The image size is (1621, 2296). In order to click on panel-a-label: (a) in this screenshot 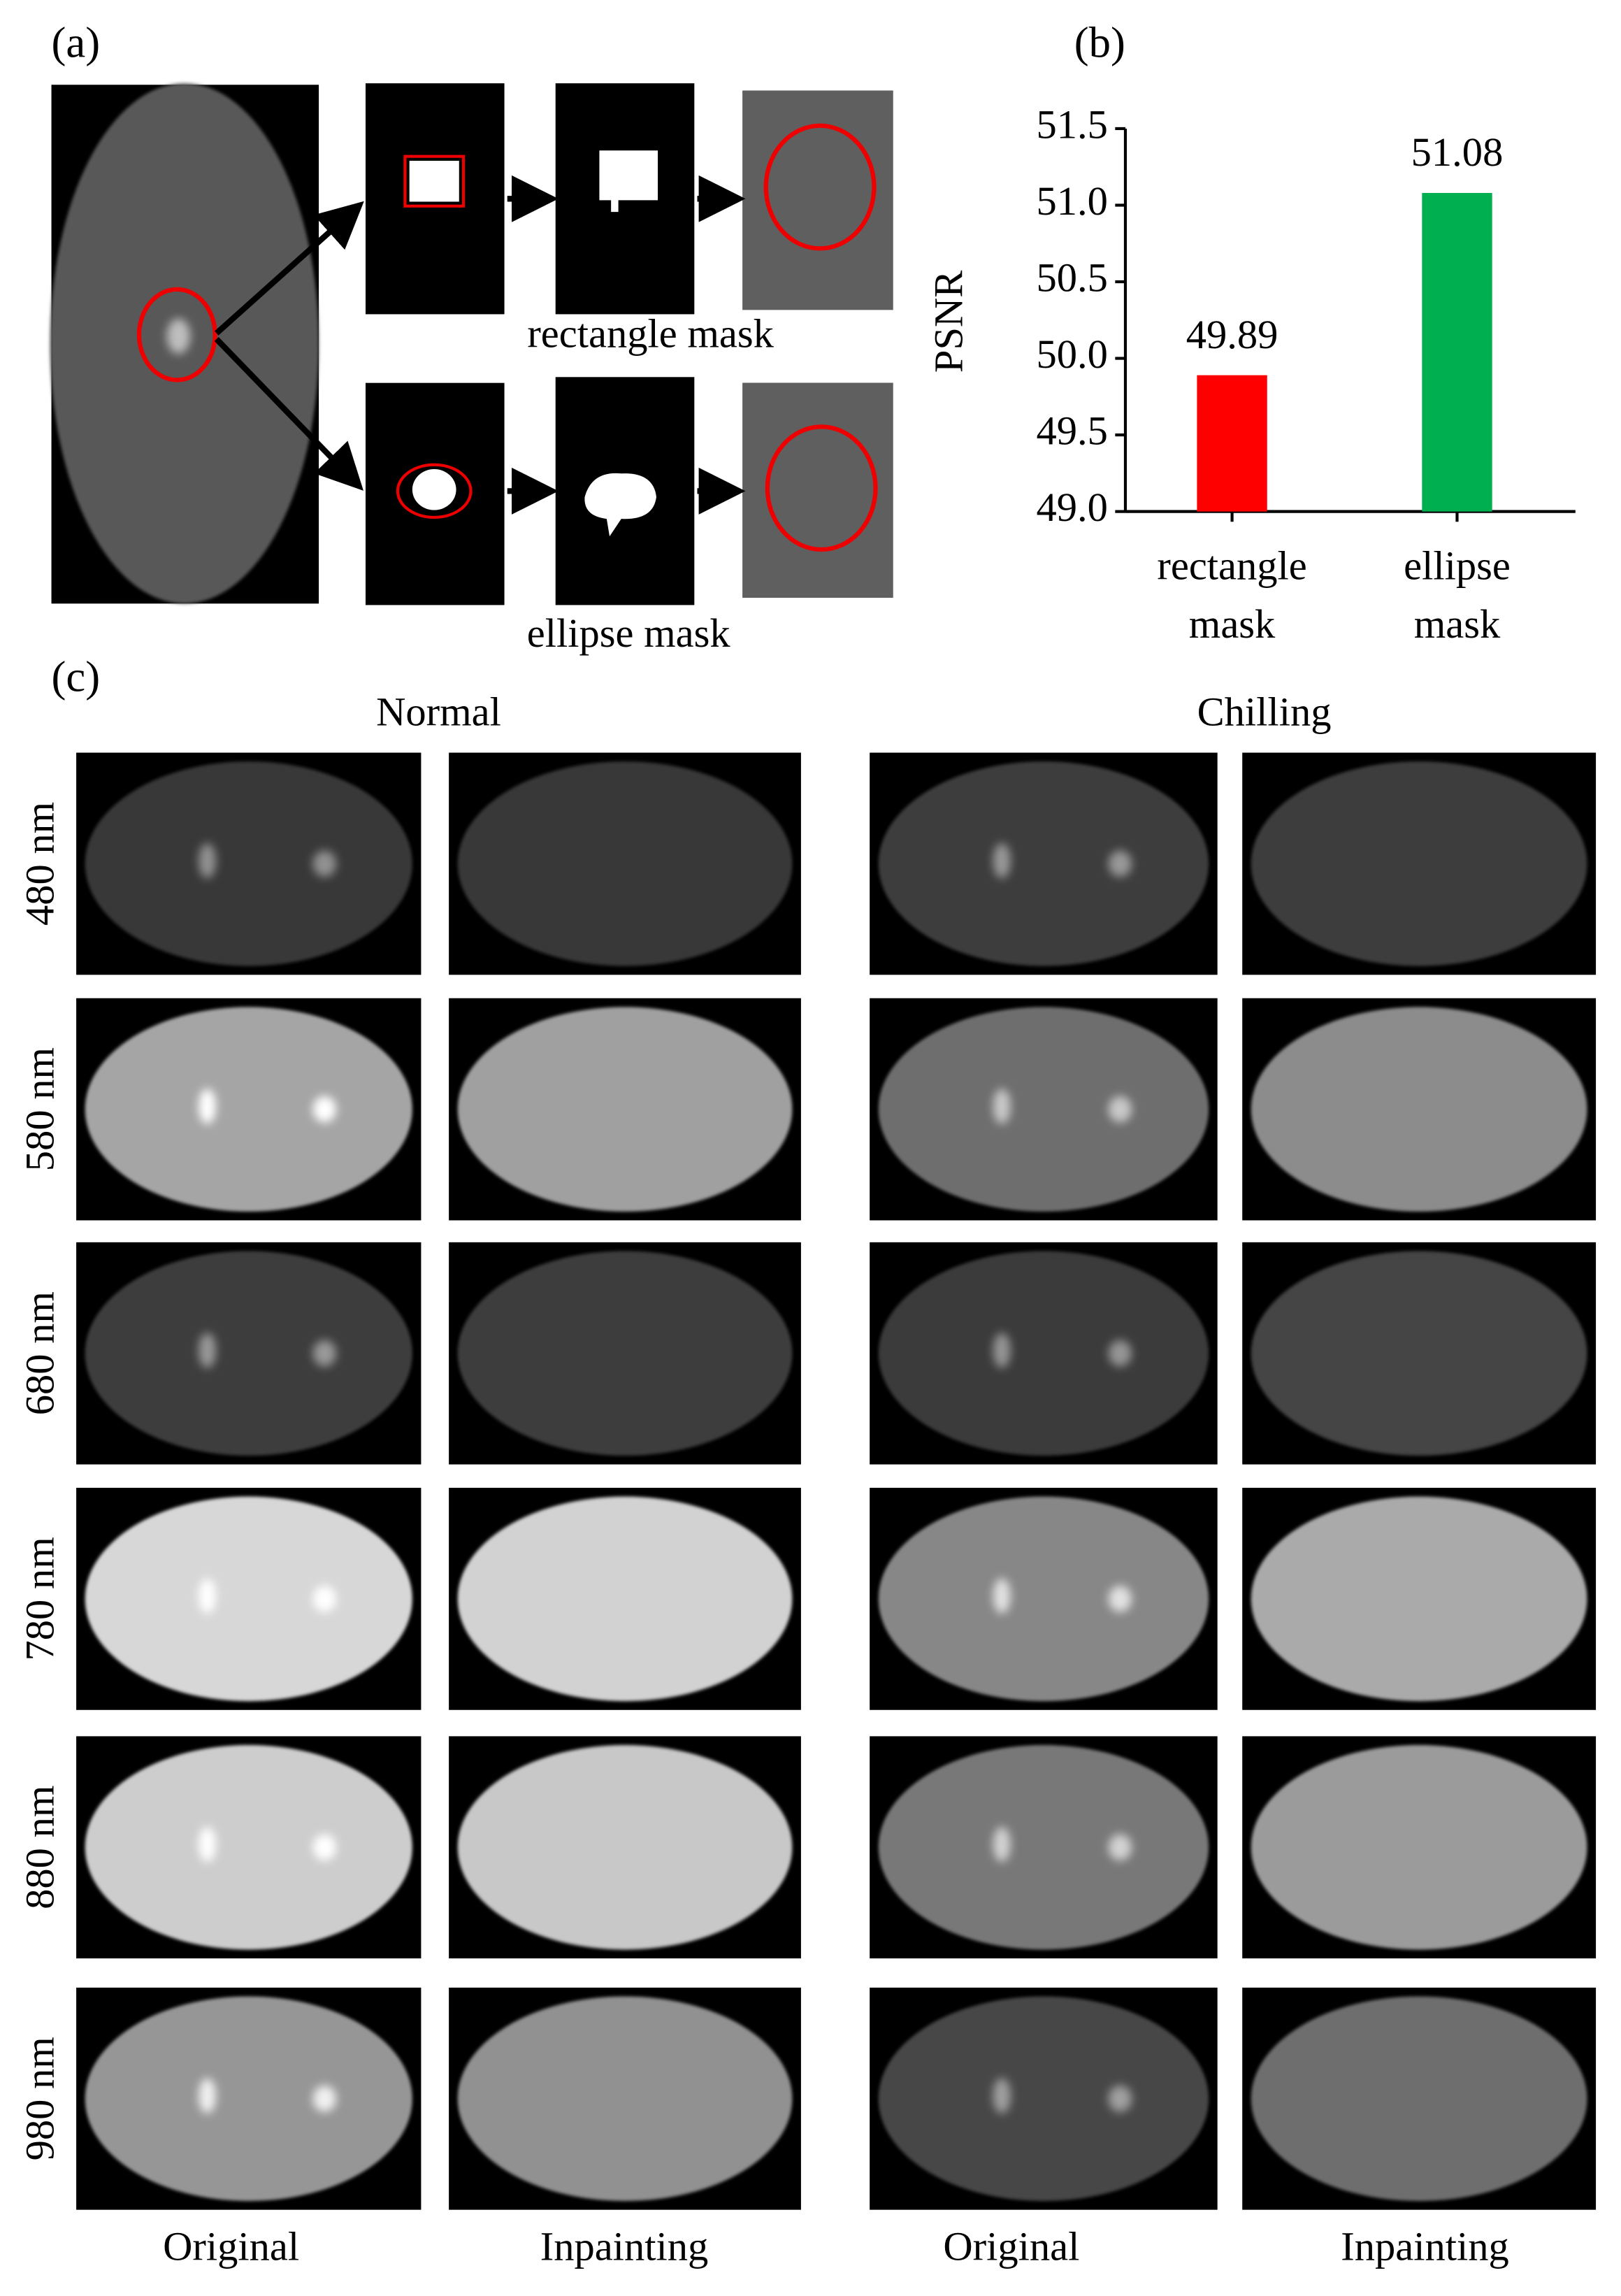, I will do `click(76, 41)`.